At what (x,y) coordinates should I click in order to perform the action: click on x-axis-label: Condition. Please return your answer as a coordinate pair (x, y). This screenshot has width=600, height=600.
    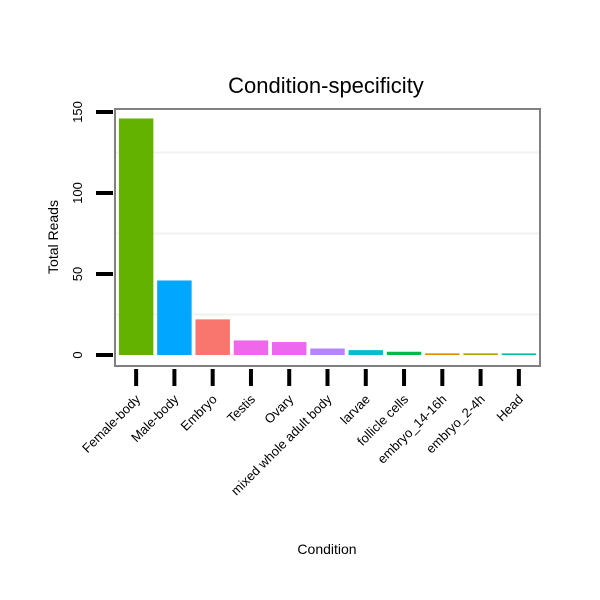
    Looking at the image, I should click on (326, 549).